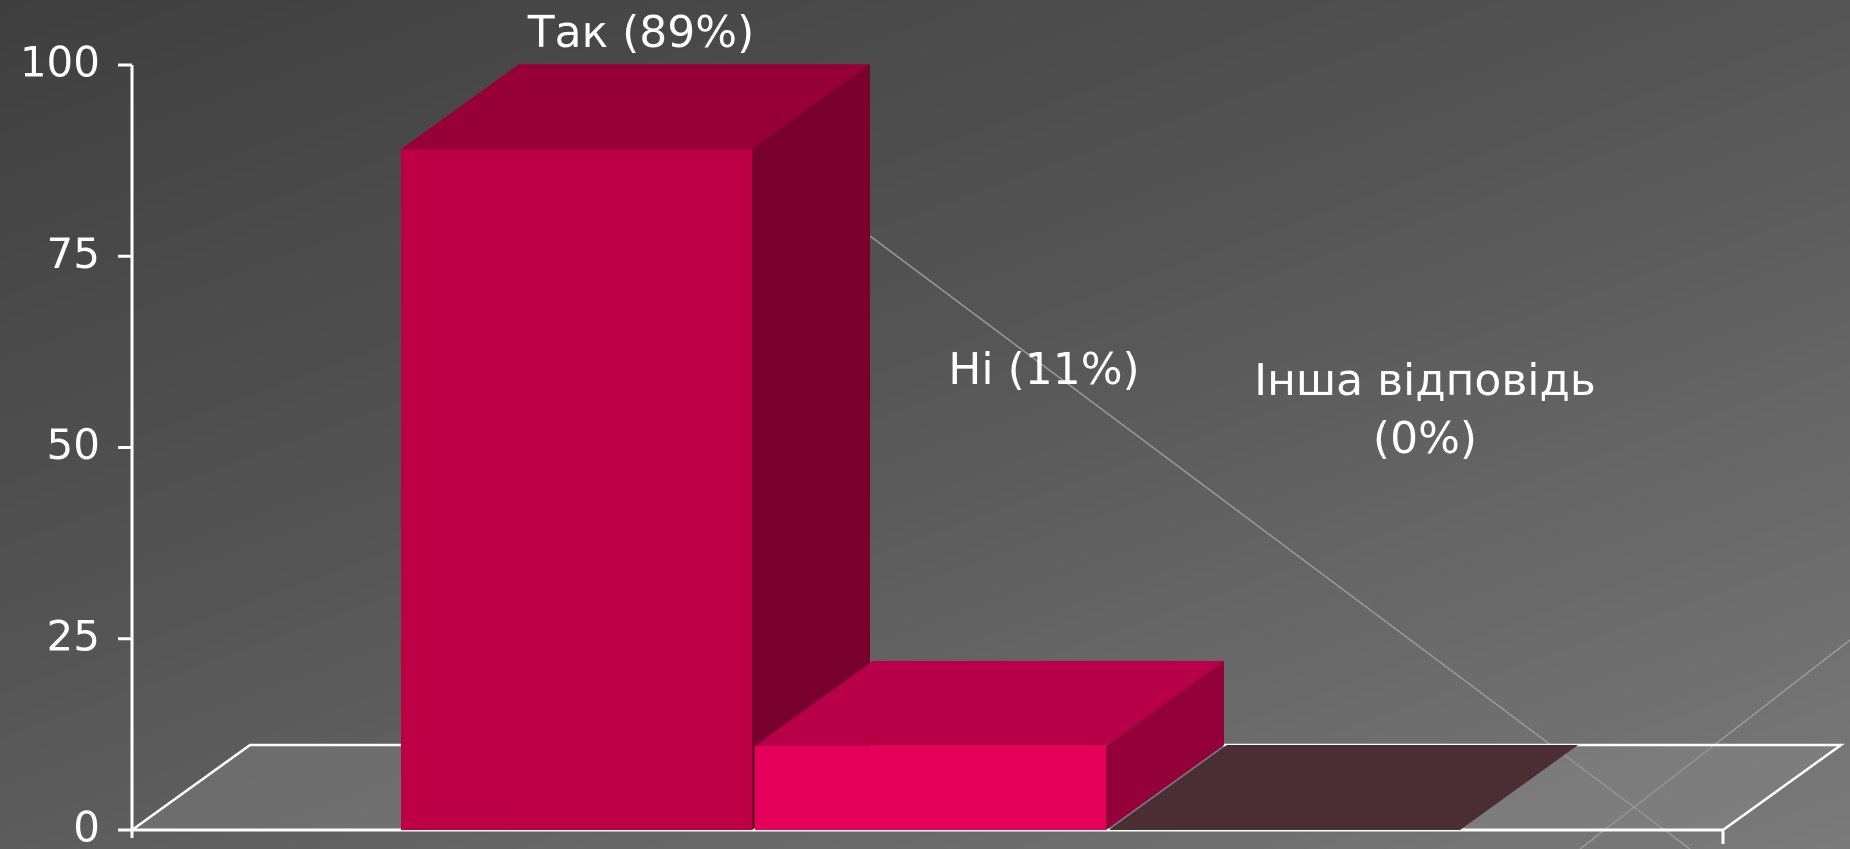 The width and height of the screenshot is (1850, 849). What do you see at coordinates (73, 444) in the screenshot?
I see `y-tick-label: 50` at bounding box center [73, 444].